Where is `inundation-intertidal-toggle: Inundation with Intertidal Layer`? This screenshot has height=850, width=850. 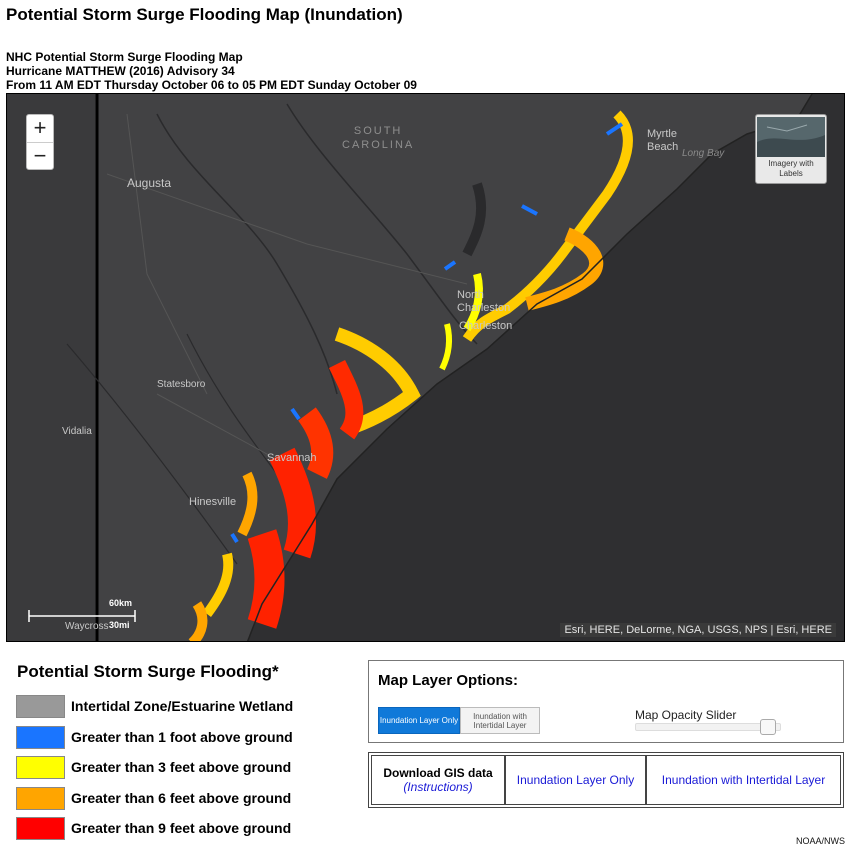
inundation-intertidal-toggle: Inundation with Intertidal Layer is located at coordinates (500, 720).